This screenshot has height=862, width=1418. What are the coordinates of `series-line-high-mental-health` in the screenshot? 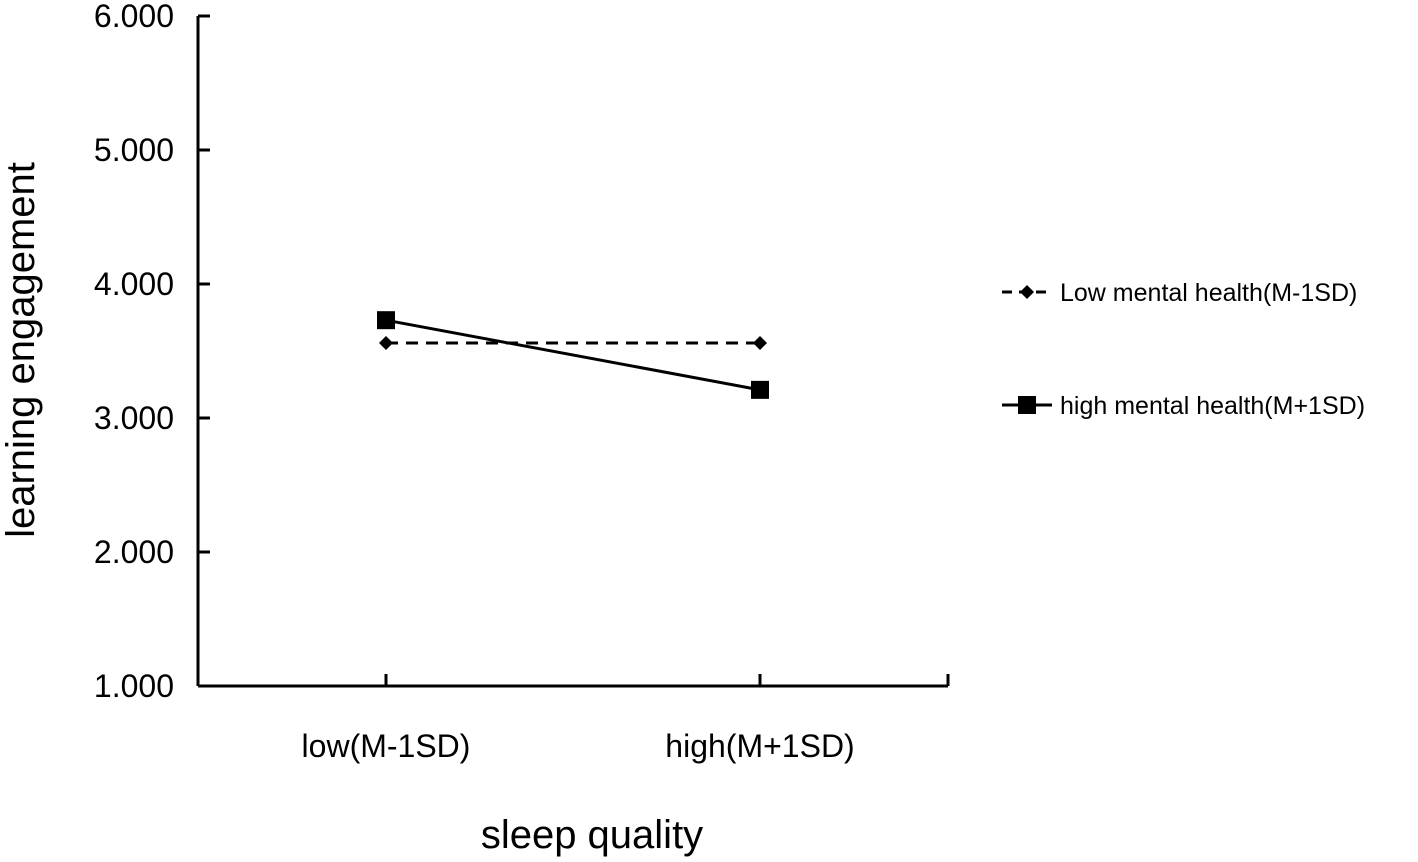 It's located at (573, 355).